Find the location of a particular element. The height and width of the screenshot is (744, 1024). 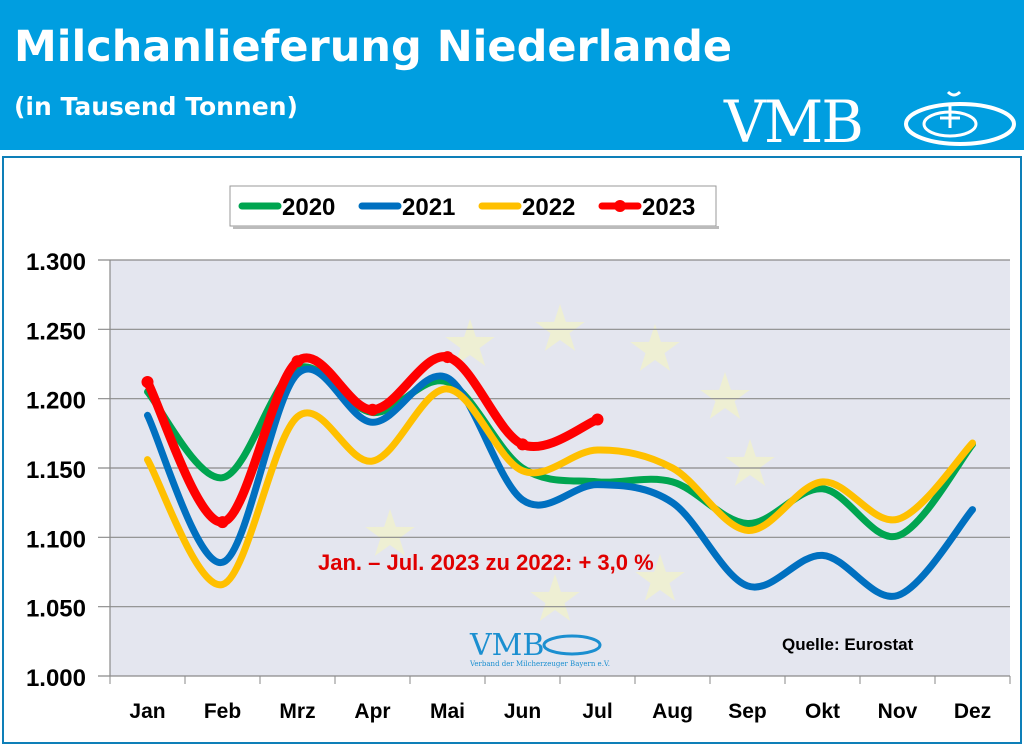

page-title: Milchanlieferung Niederlande is located at coordinates (373, 47).